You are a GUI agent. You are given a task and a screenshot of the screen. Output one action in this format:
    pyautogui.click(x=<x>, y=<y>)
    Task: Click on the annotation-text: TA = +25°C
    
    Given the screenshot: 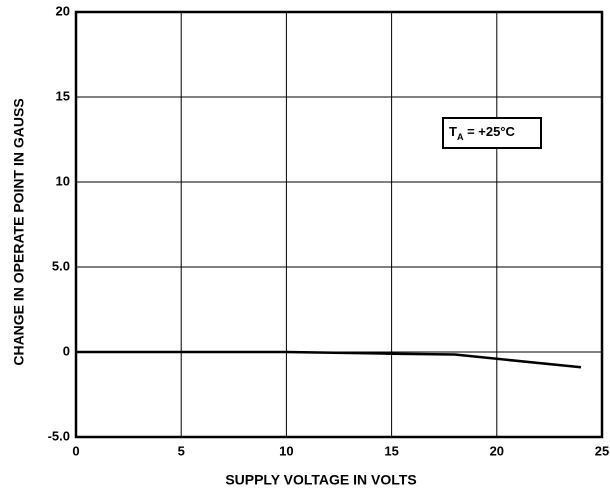 What is the action you would take?
    pyautogui.click(x=482, y=133)
    